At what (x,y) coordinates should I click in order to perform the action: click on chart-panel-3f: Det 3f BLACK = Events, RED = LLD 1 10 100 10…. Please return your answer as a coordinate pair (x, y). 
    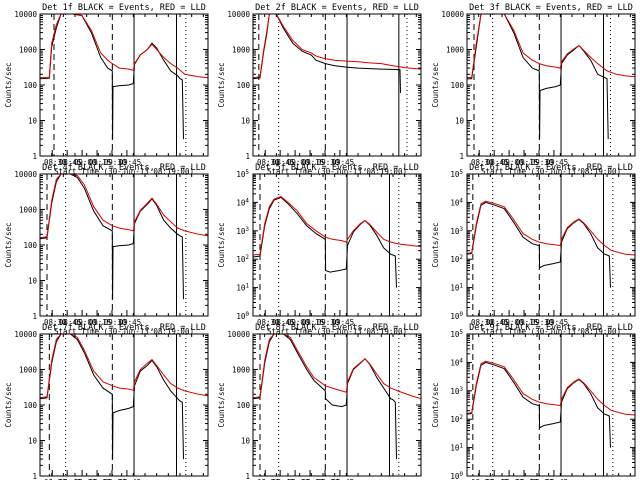
    Looking at the image, I should click on (533, 89).